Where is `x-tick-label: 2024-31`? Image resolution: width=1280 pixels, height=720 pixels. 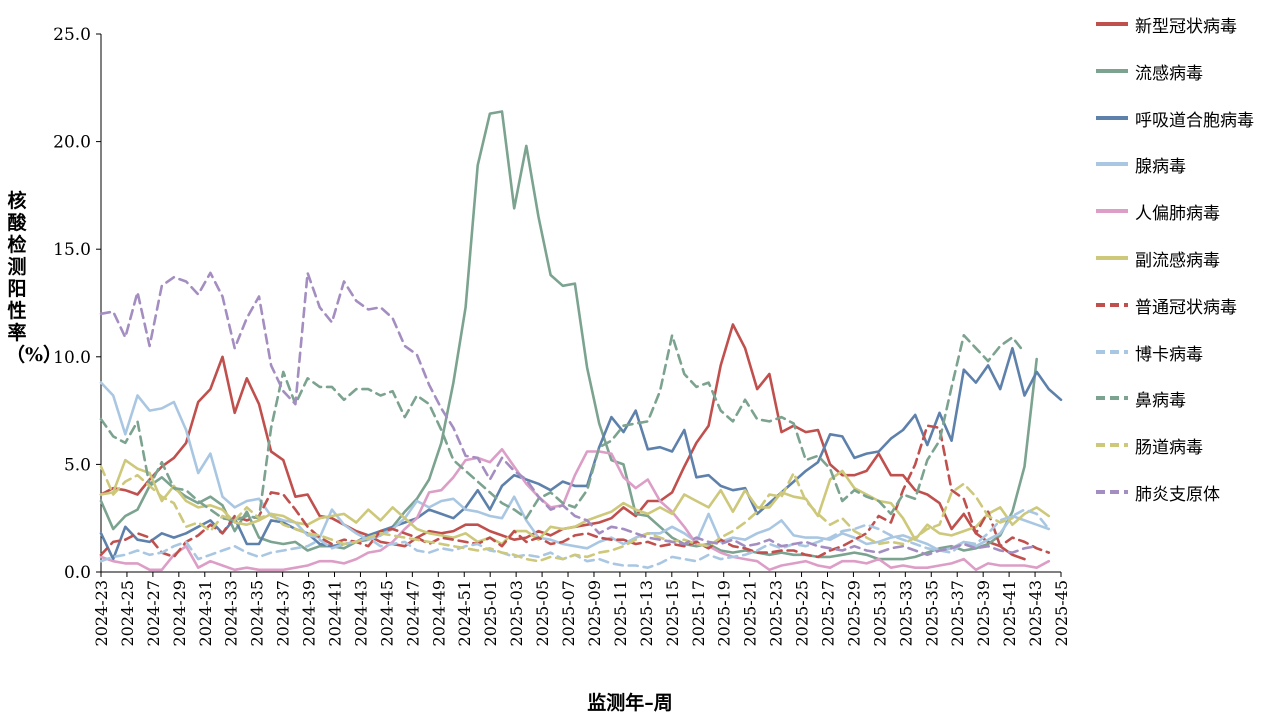
x-tick-label: 2024-31 is located at coordinates (205, 613).